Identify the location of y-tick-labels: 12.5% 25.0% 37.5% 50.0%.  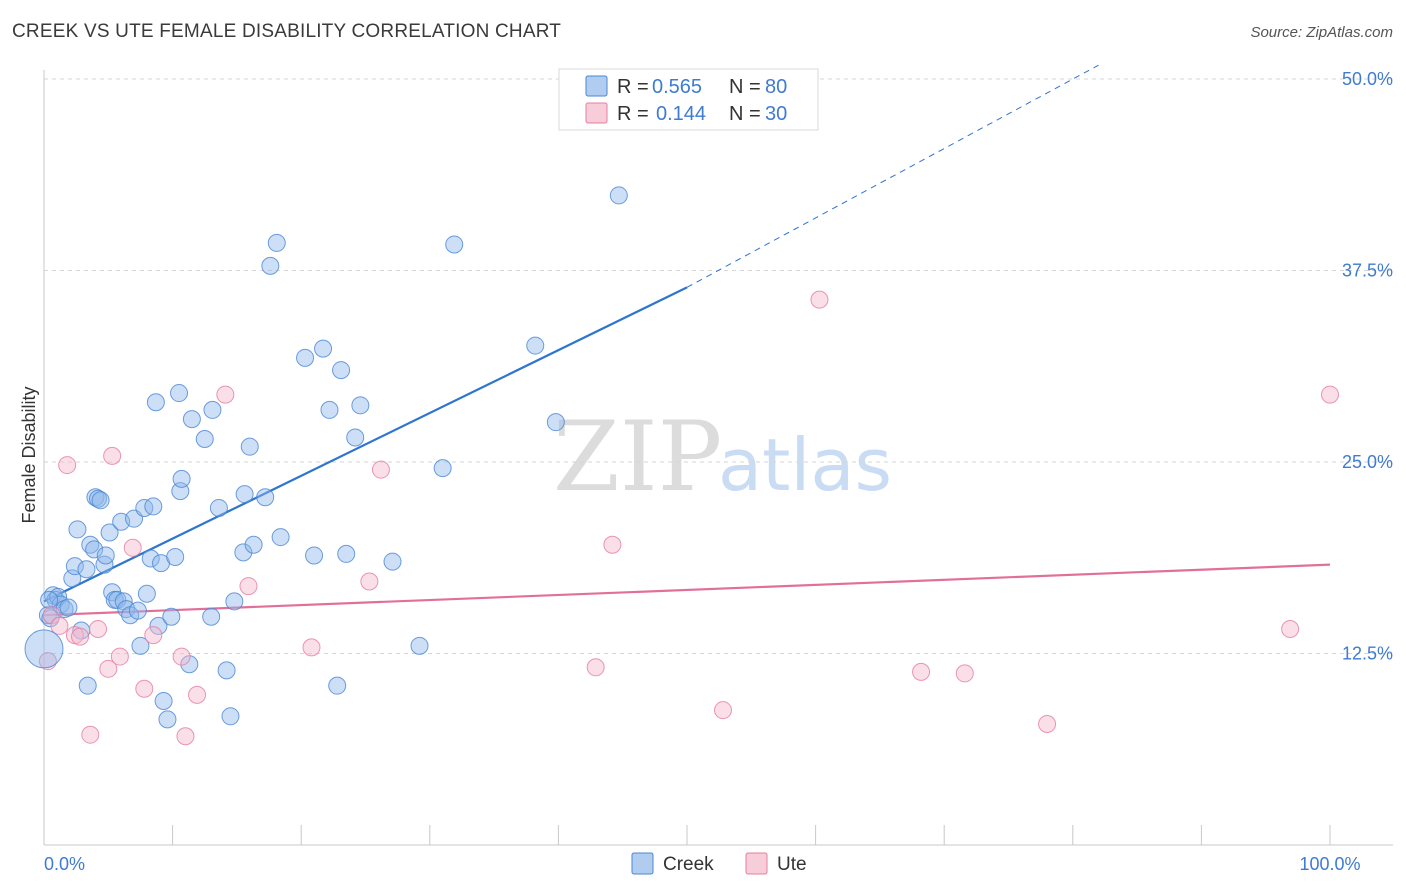
(1367, 366).